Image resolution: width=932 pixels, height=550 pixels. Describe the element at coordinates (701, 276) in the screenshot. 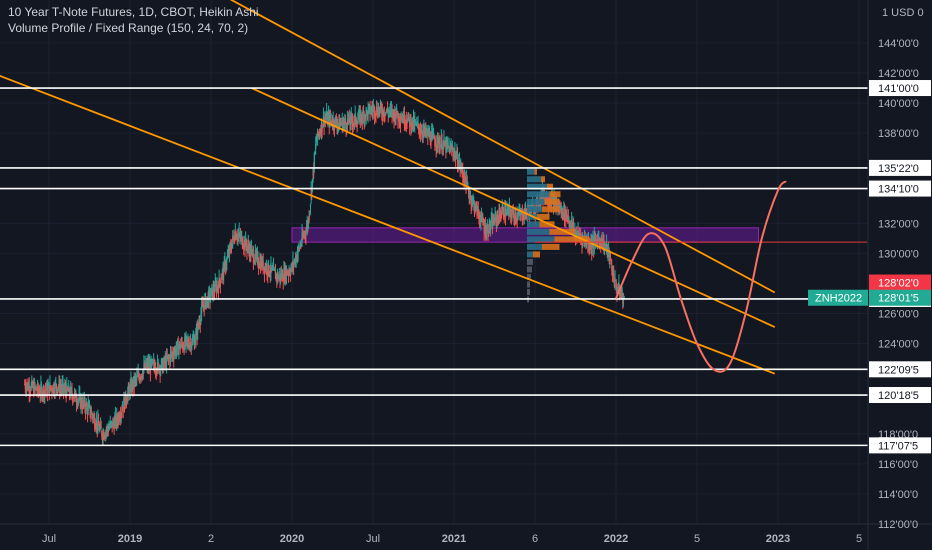

I see `projection-curve` at that location.